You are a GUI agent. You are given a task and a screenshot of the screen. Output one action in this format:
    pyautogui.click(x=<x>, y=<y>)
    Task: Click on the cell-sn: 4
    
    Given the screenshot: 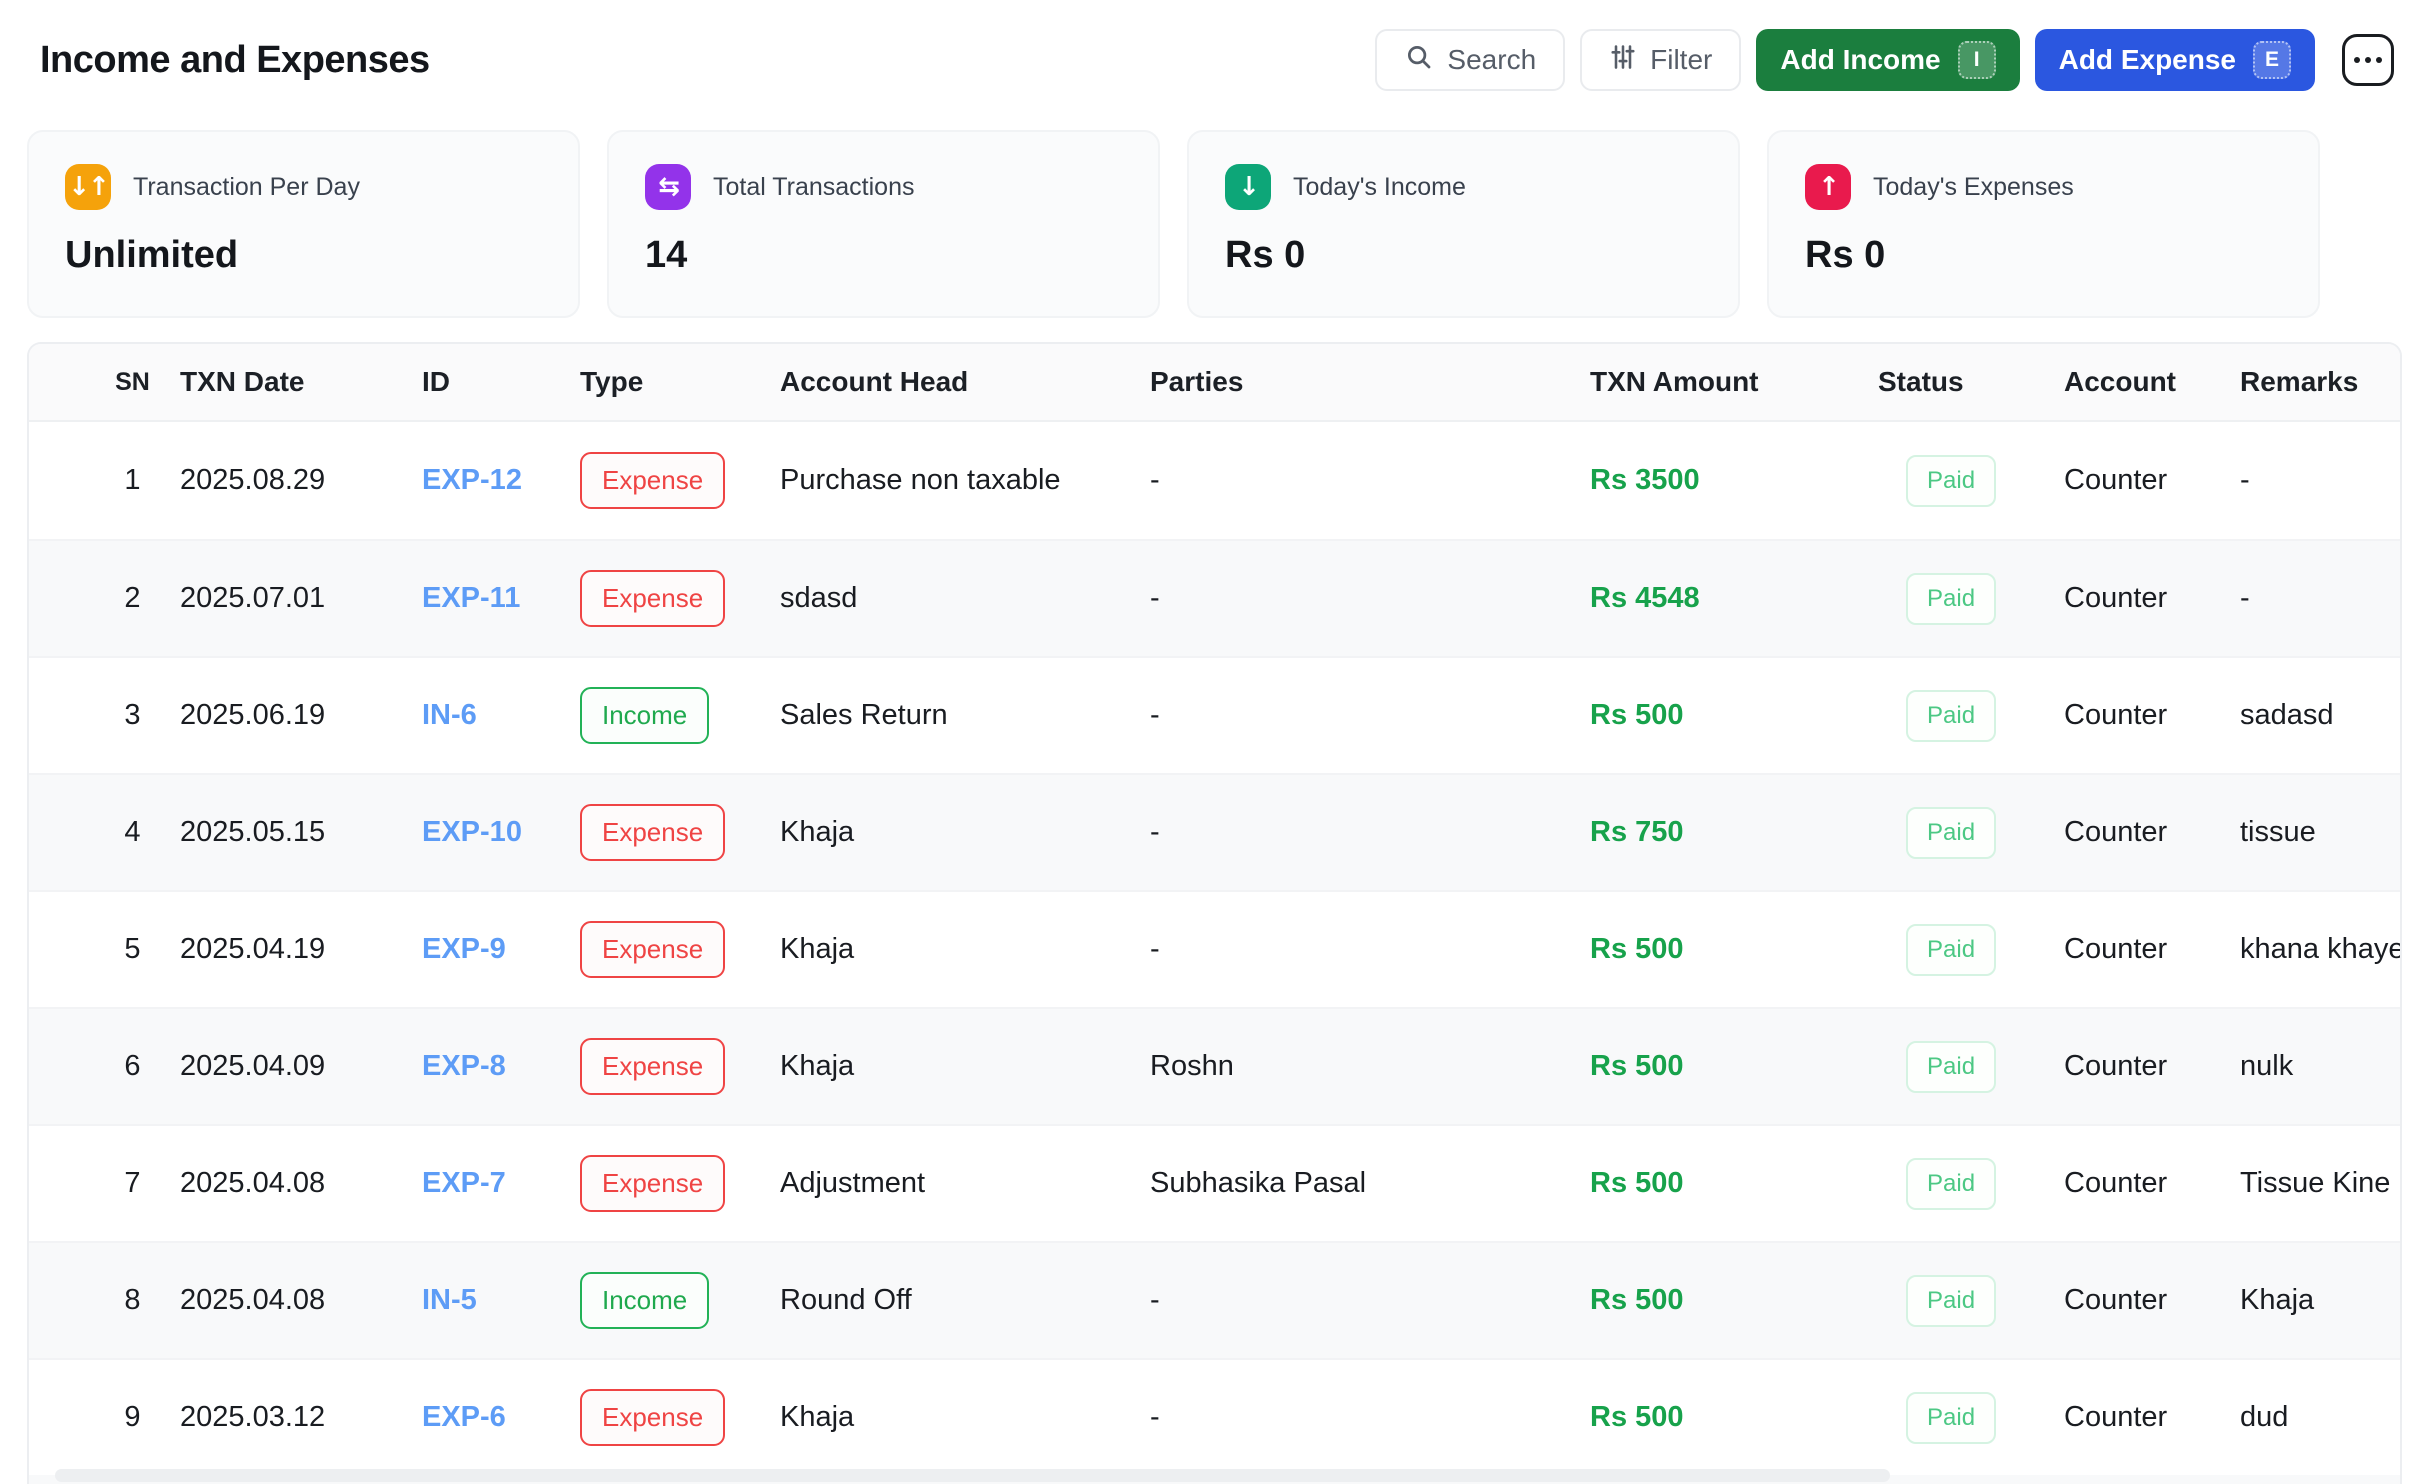 What is the action you would take?
    pyautogui.click(x=132, y=832)
    